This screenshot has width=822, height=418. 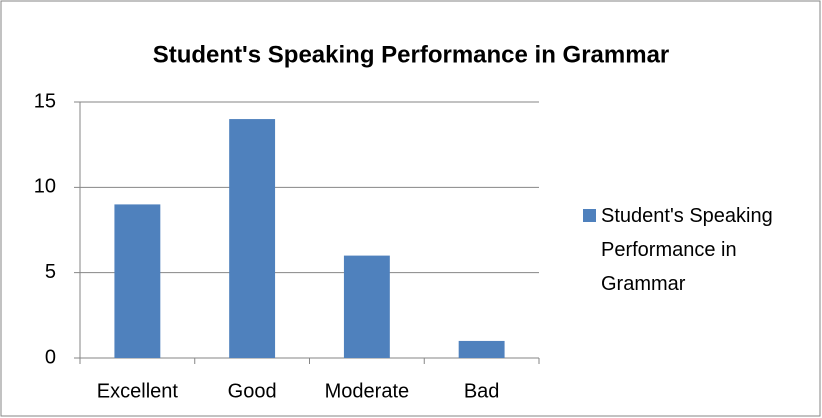 I want to click on x-tick-label: Good, so click(x=252, y=391).